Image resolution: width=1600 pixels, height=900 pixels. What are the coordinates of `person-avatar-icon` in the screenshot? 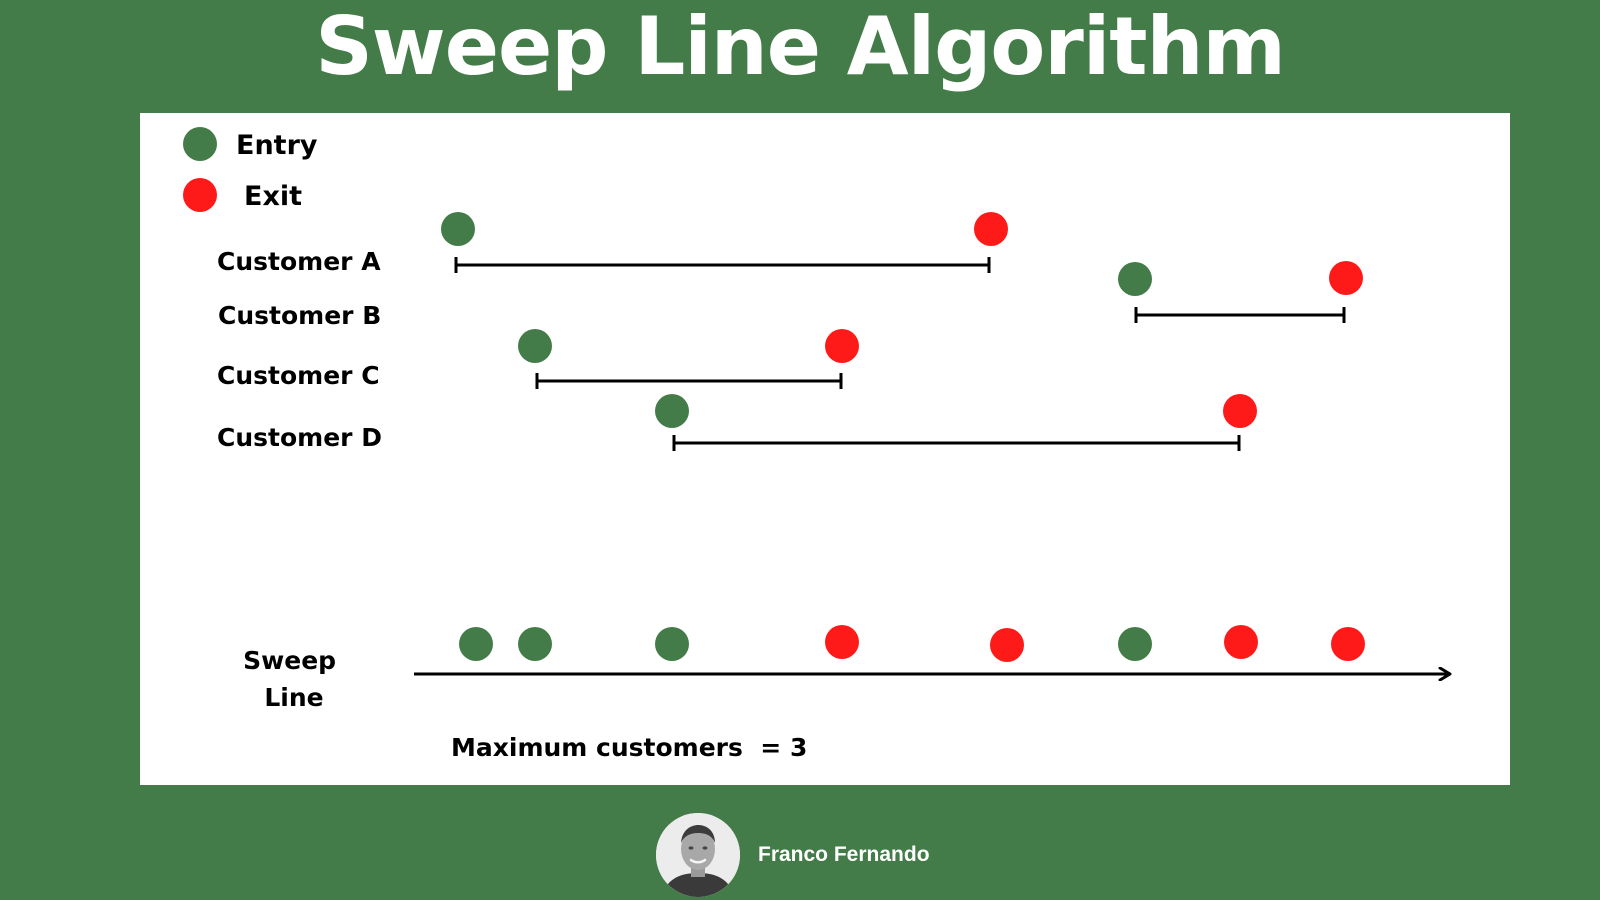 It's located at (698, 855).